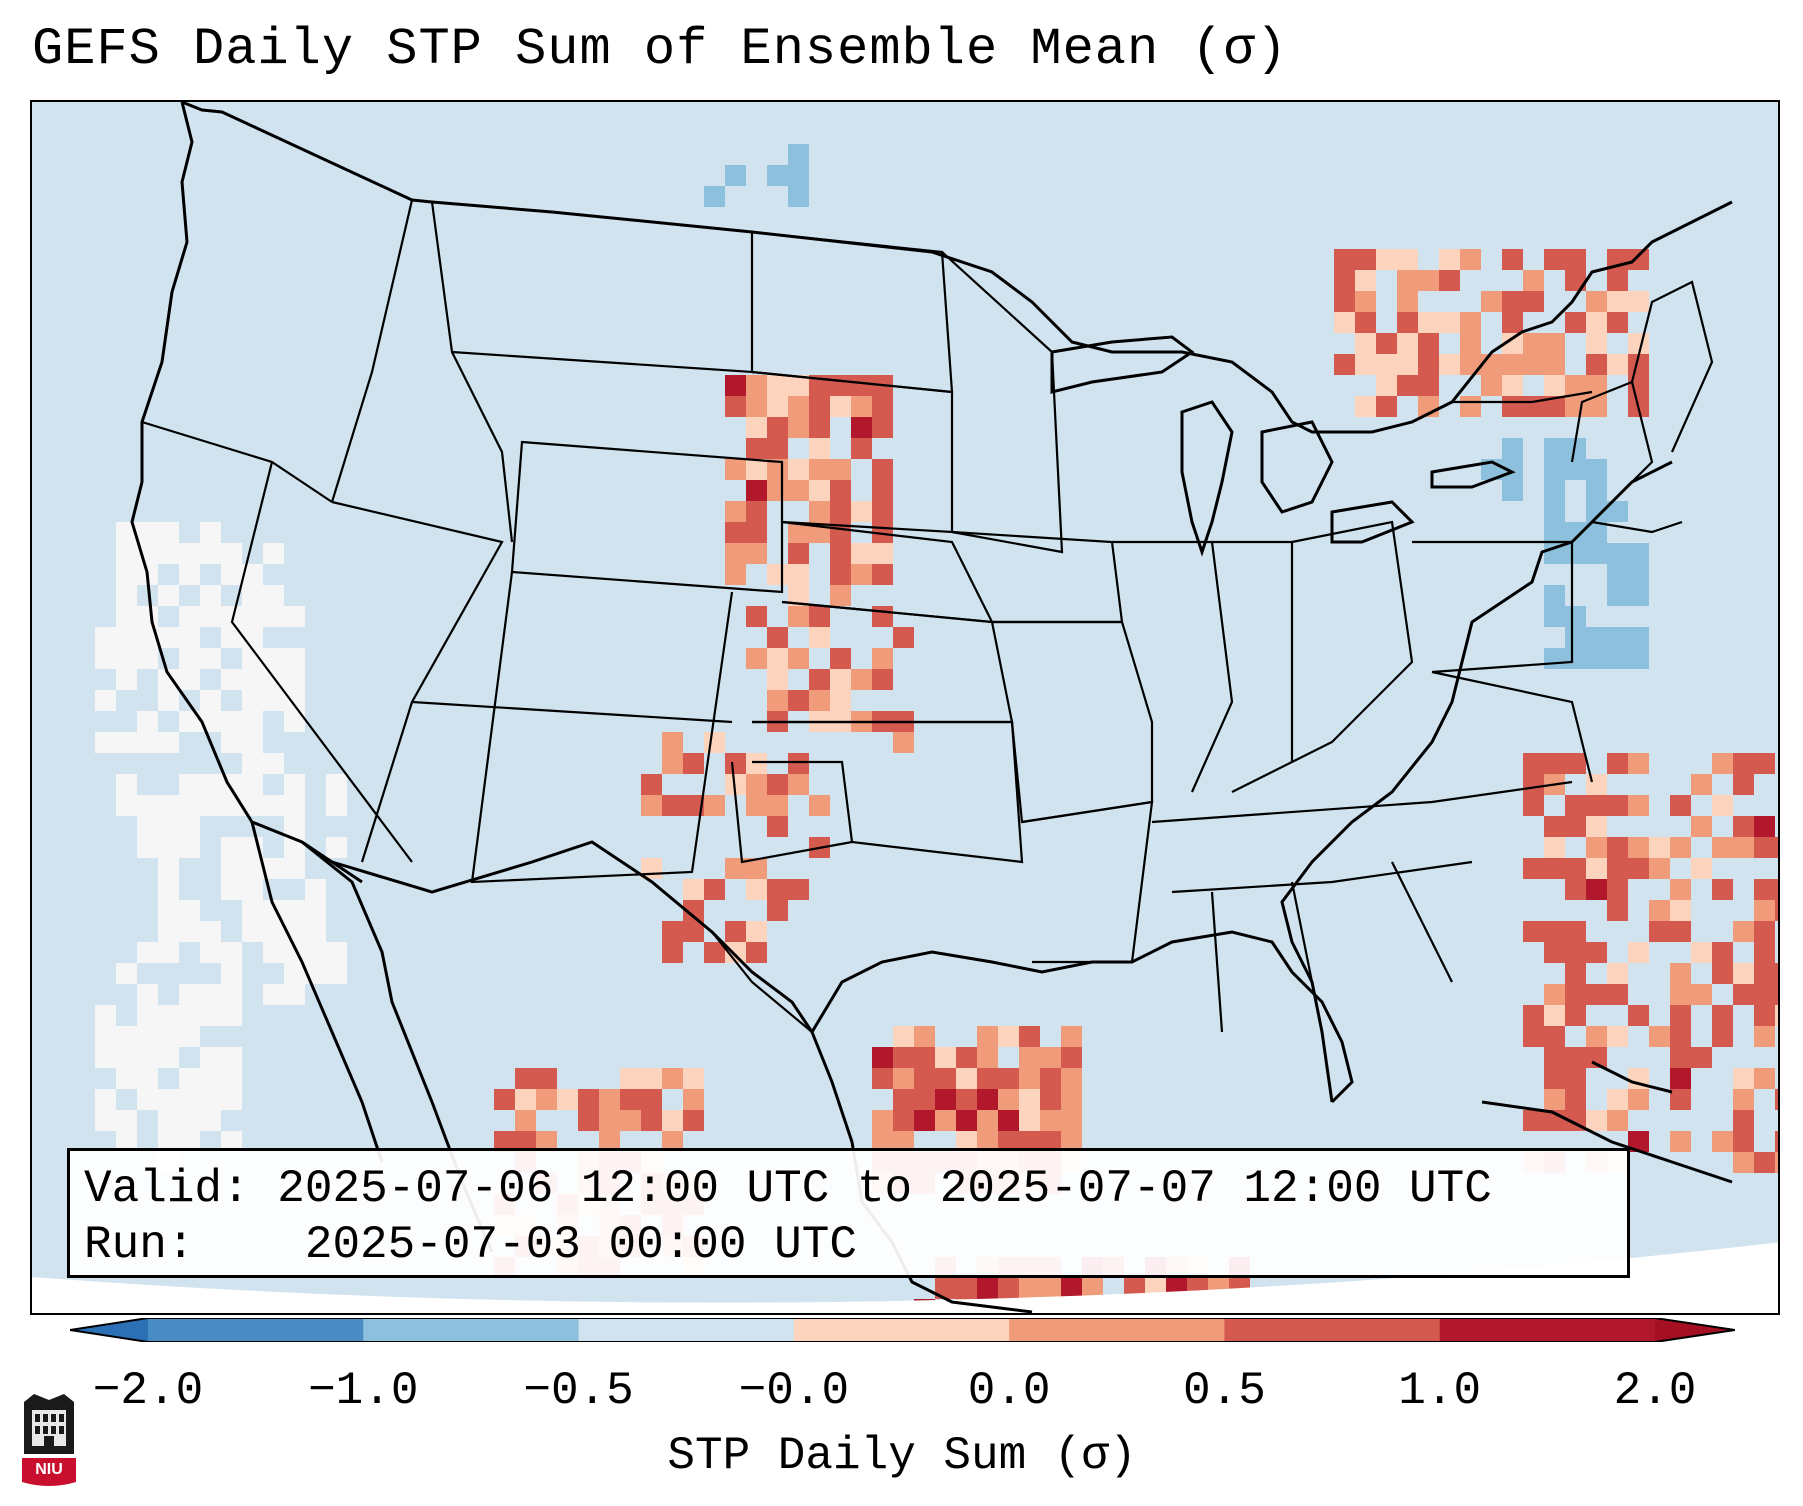  Describe the element at coordinates (1087, 882) in the screenshot. I see `state-arkansas-la` at that location.